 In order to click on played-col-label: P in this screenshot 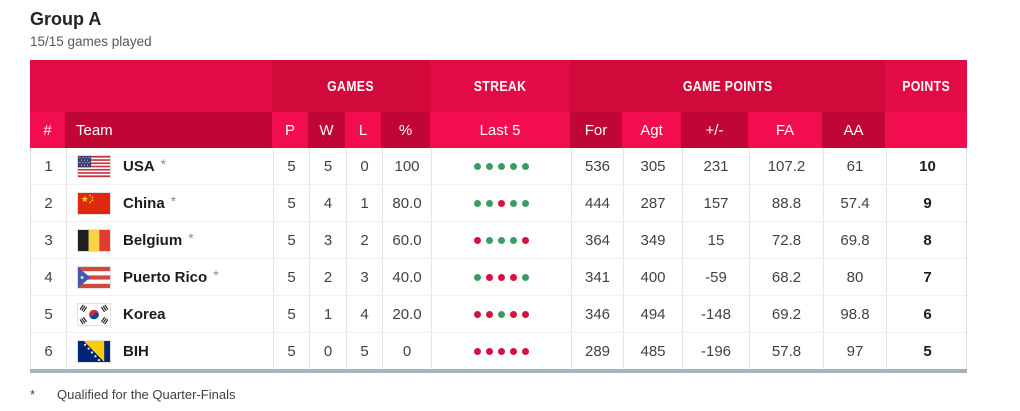, I will do `click(289, 130)`.